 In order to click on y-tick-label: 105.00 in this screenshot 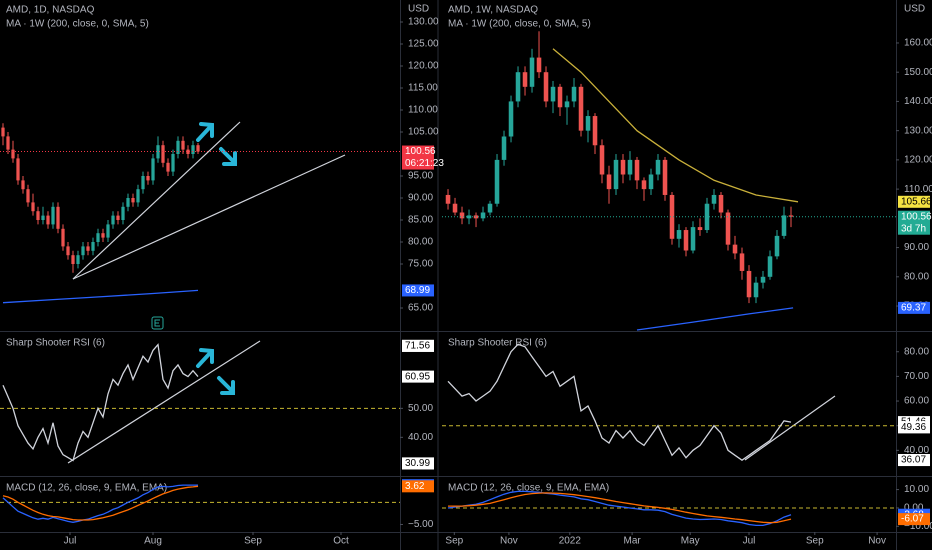, I will do `click(423, 132)`.